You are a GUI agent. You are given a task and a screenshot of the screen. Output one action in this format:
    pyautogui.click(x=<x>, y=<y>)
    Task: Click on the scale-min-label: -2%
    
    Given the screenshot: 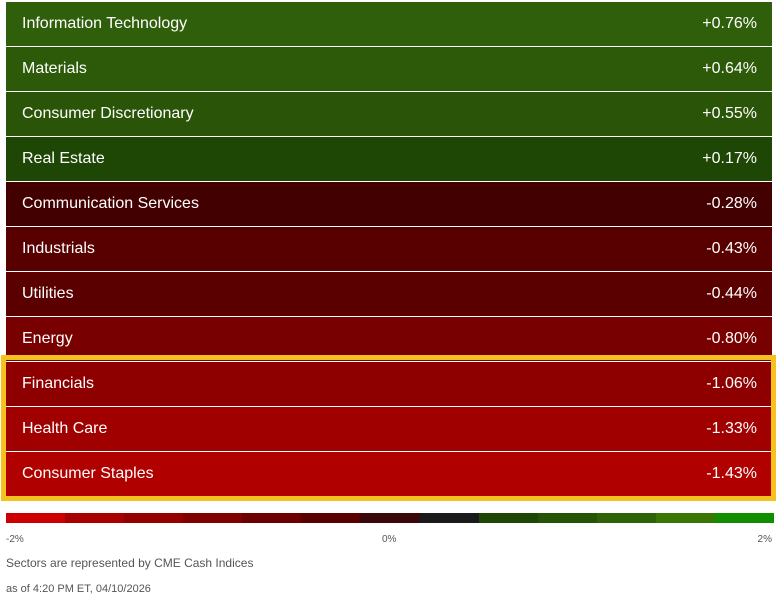 What is the action you would take?
    pyautogui.click(x=15, y=539)
    